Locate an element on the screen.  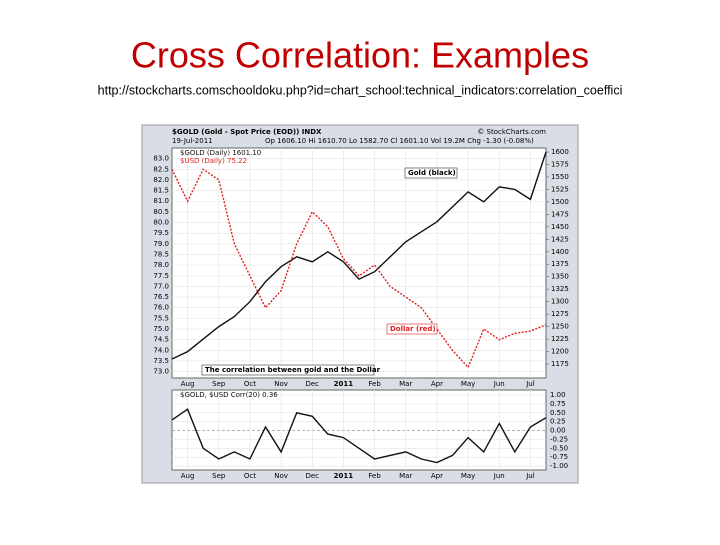
y-tick-label: 74.5 is located at coordinates (161, 340).